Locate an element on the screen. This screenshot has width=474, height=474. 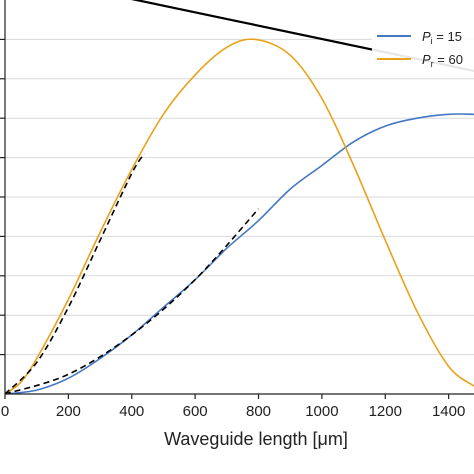
legend-label-pi-symbol: P is located at coordinates (426, 36).